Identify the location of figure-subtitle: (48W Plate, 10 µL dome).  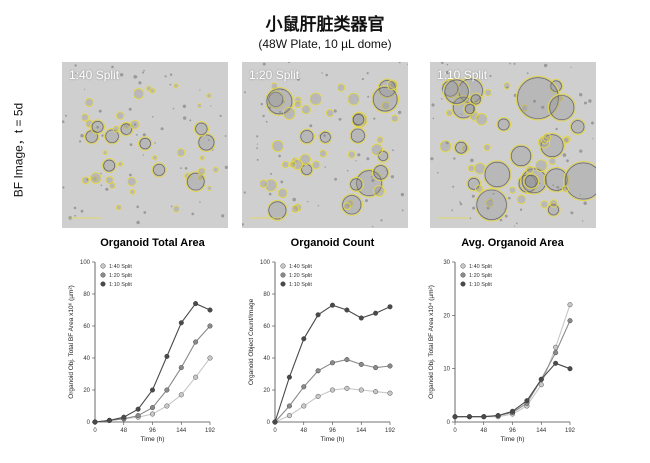
(325, 44).